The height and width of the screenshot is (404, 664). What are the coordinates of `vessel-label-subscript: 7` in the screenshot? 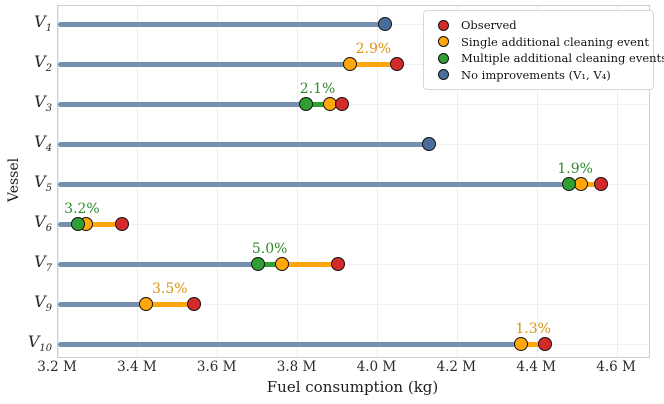 It's located at (48, 269).